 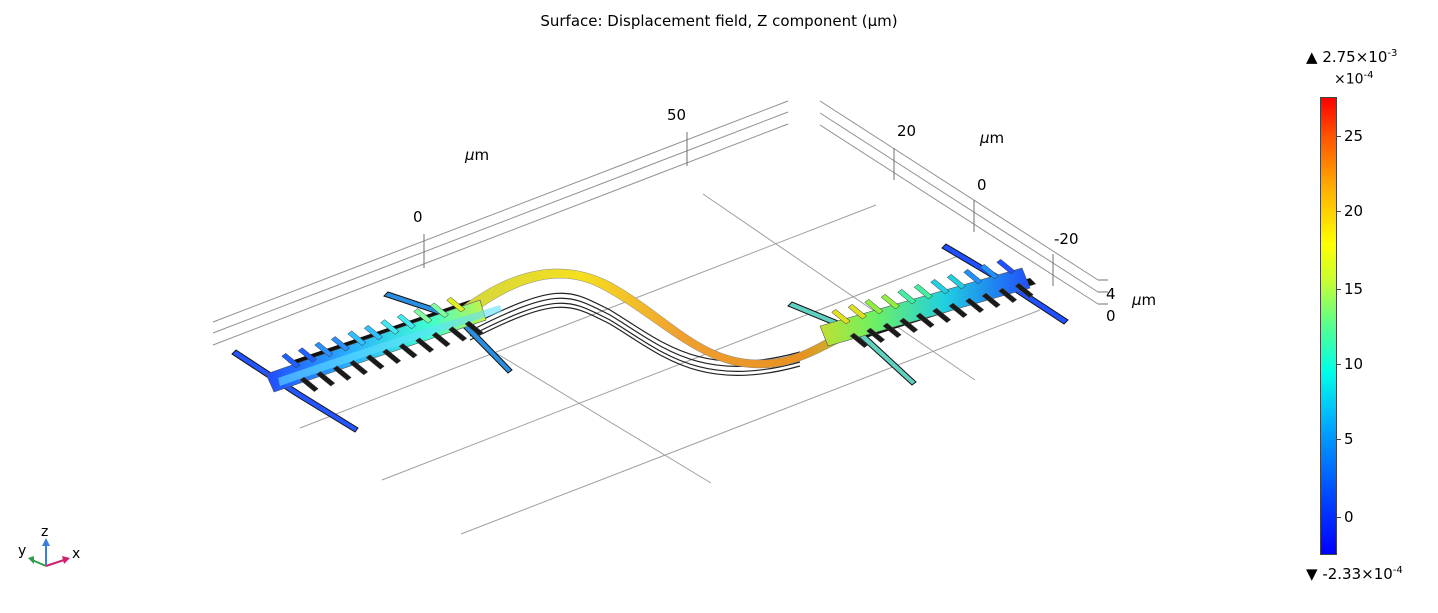 What do you see at coordinates (1392, 53) in the screenshot?
I see `colorbar-max-exp: -3` at bounding box center [1392, 53].